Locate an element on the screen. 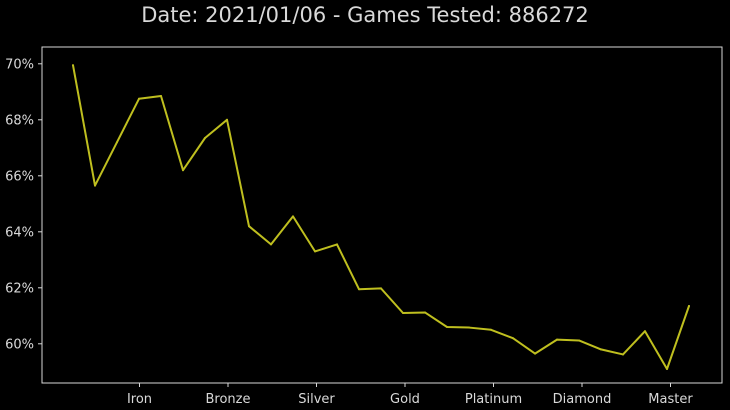 The image size is (730, 410). y-tick-label: 68% is located at coordinates (19, 120).